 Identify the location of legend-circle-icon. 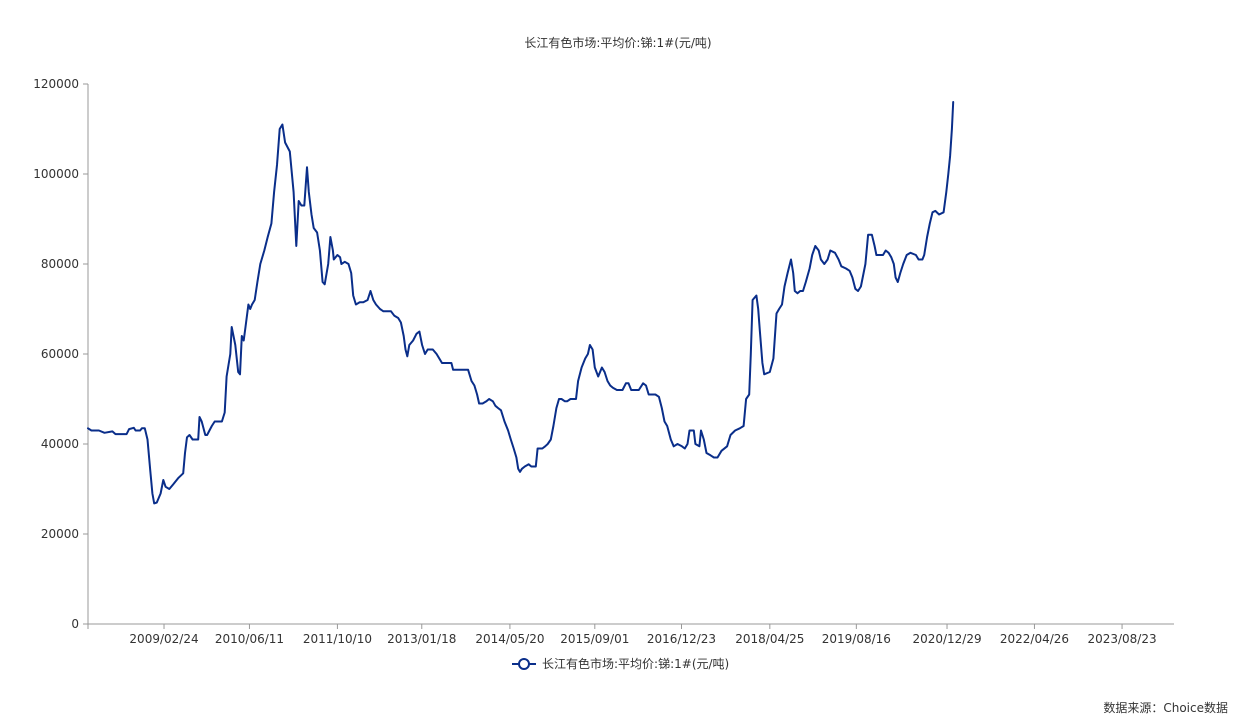
(524, 664).